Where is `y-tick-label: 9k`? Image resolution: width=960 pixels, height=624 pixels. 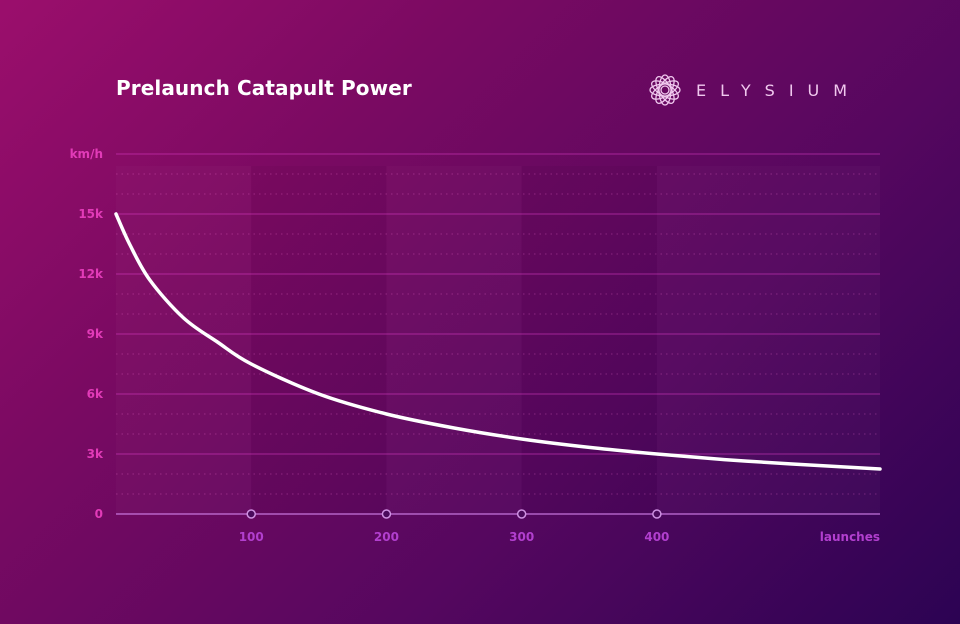
y-tick-label: 9k is located at coordinates (95, 334).